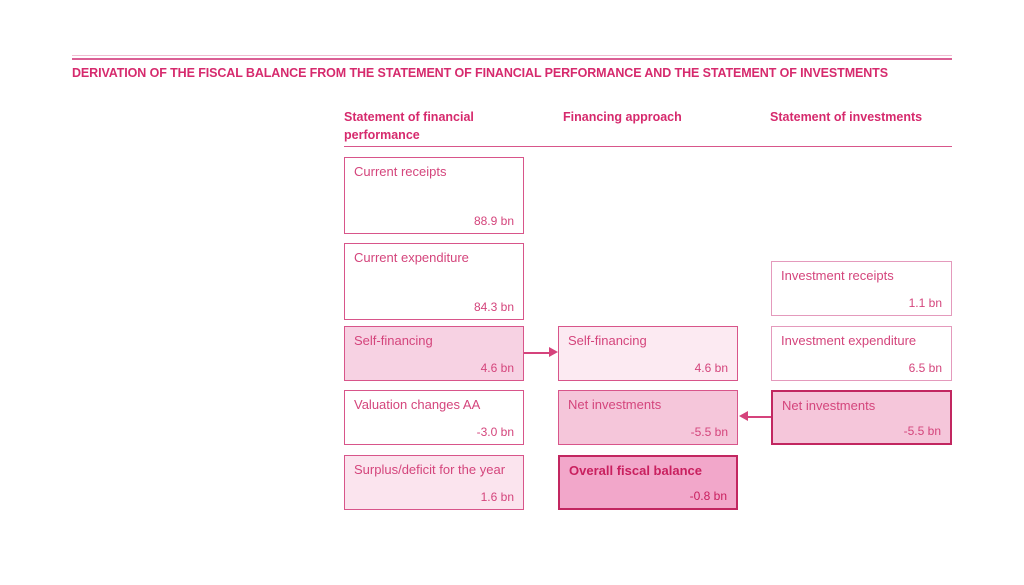 The height and width of the screenshot is (585, 1024). Describe the element at coordinates (648, 482) in the screenshot. I see `box-overall-fiscal-balance: Overall fiscal balance -0.8 bn` at that location.